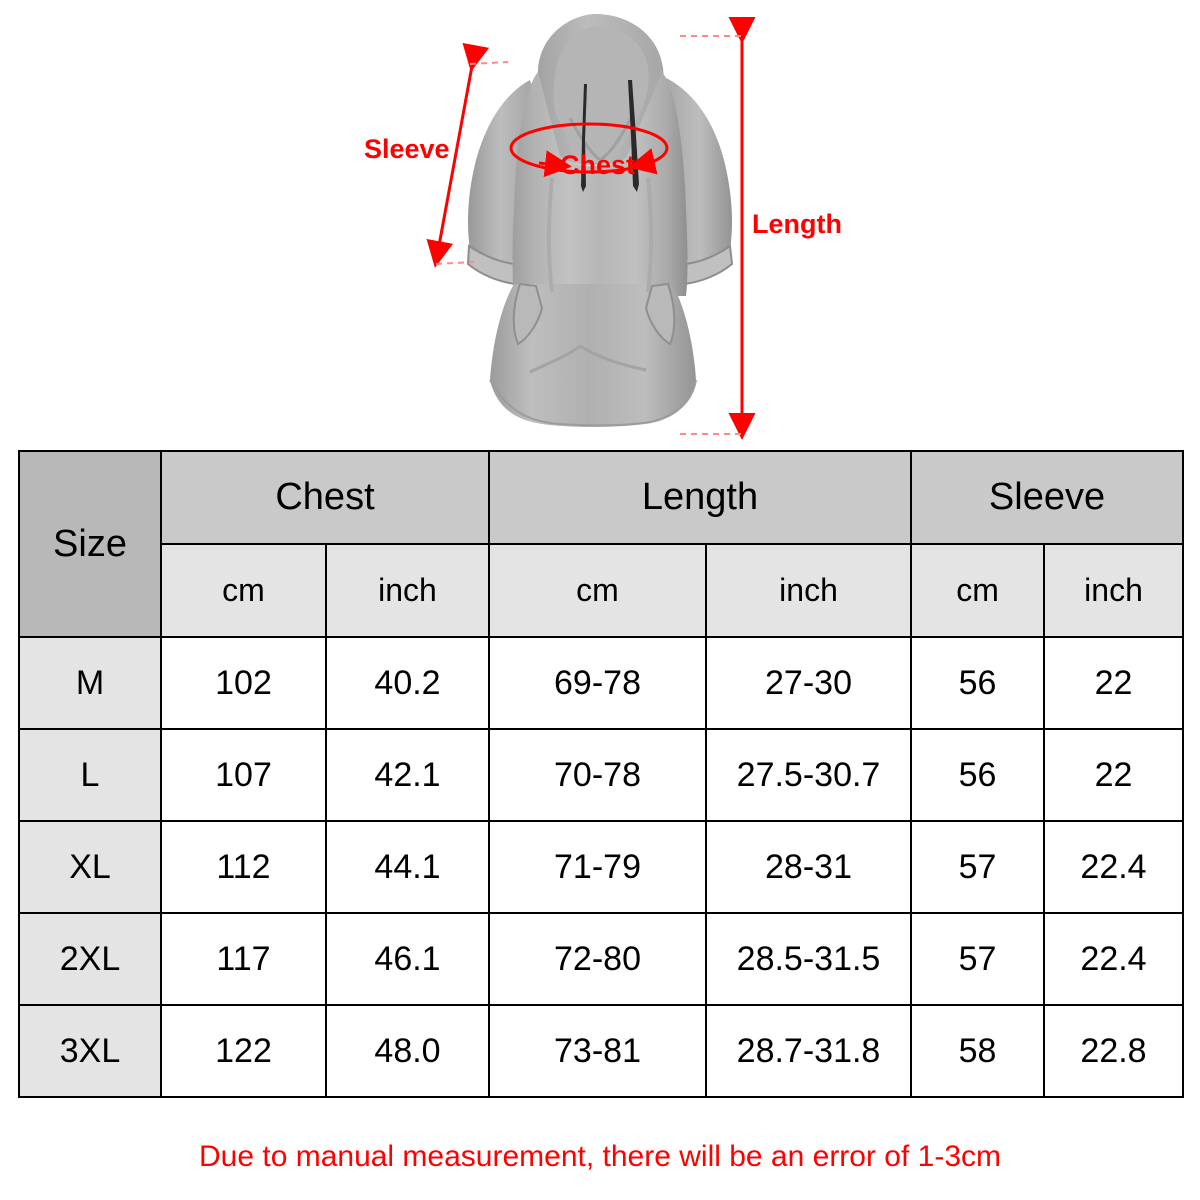  I want to click on cell-chest-cm: 102, so click(243, 683).